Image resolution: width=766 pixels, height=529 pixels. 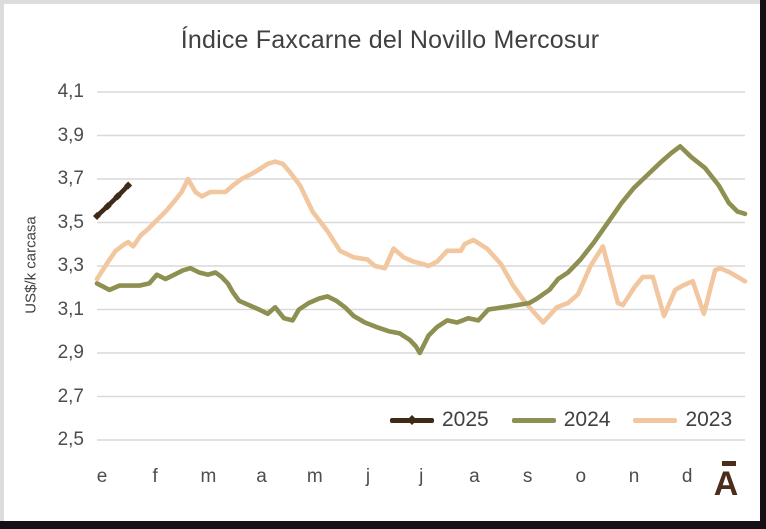 What do you see at coordinates (70, 265) in the screenshot?
I see `y-tick-label: 3,3` at bounding box center [70, 265].